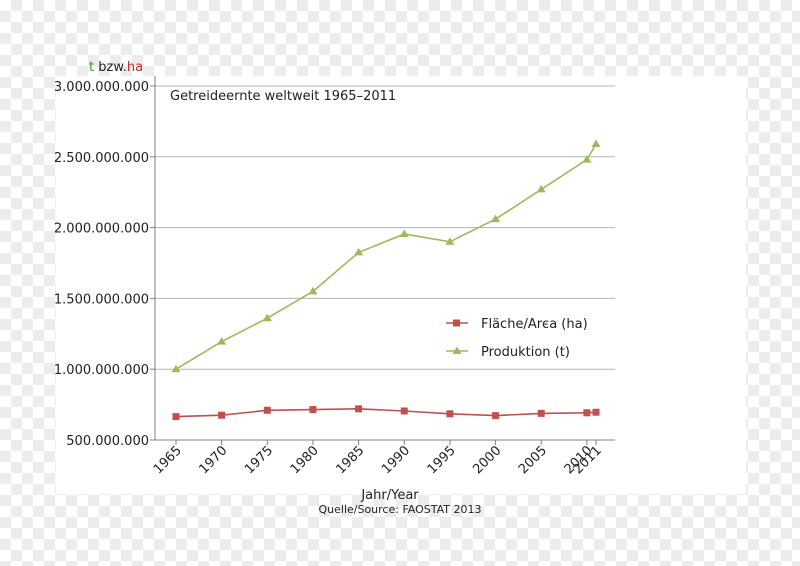 This screenshot has width=800, height=566. I want to click on unit-label-sep: bzw., so click(110, 67).